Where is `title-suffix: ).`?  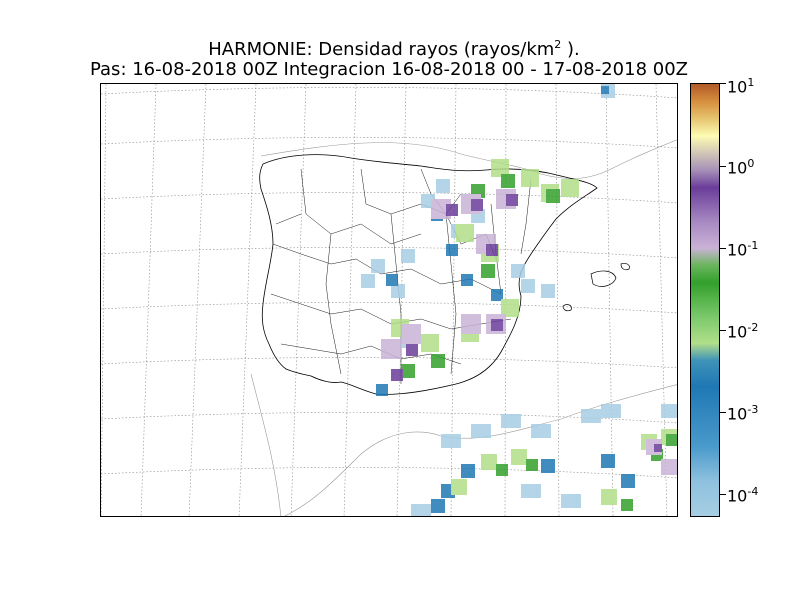
title-suffix: ). is located at coordinates (570, 49).